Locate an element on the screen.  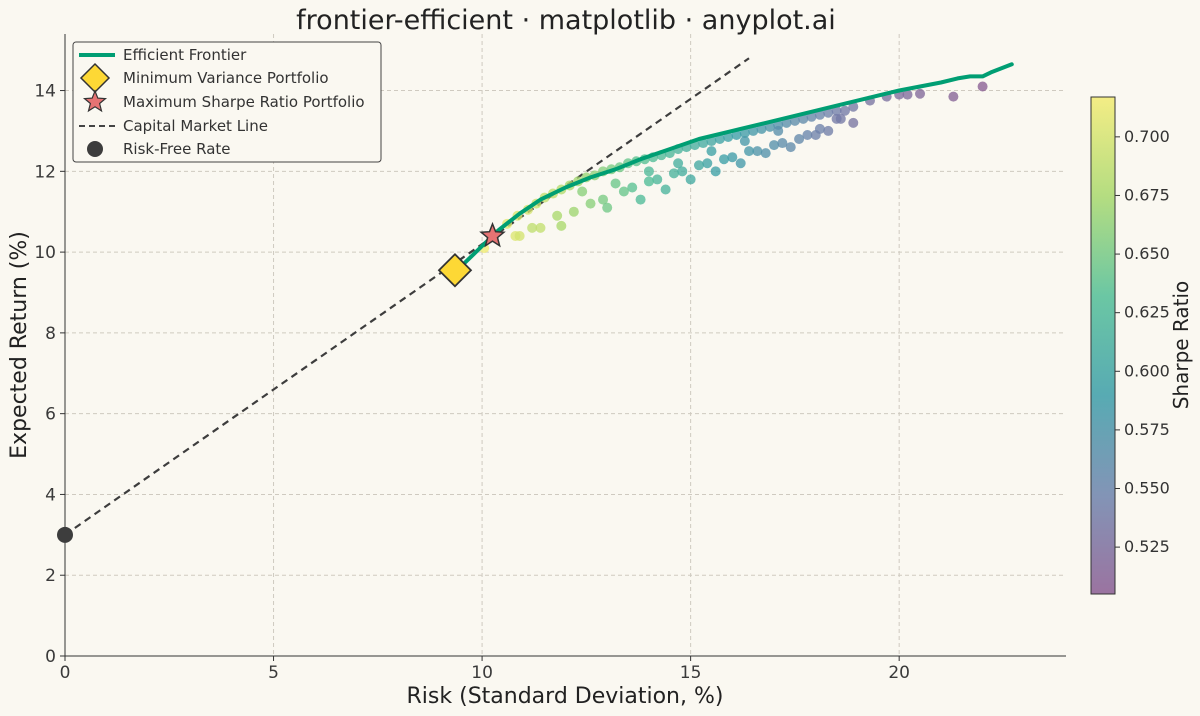
colorbar-tick-label: 0.650 is located at coordinates (1147, 253).